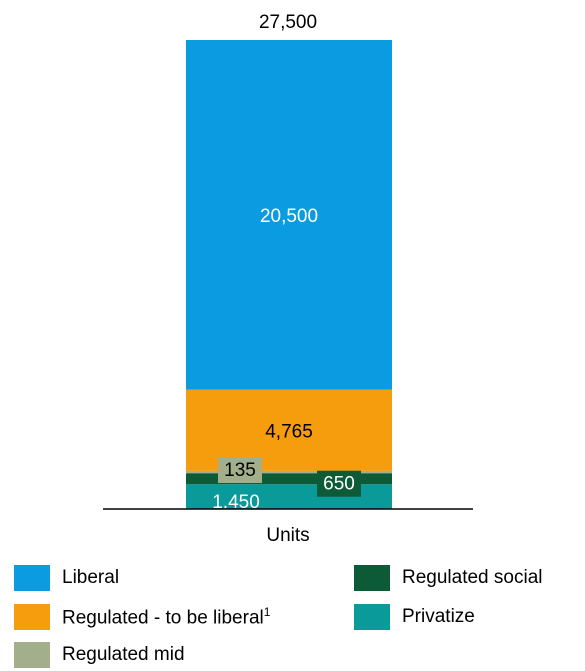 The width and height of the screenshot is (585, 671). What do you see at coordinates (32, 655) in the screenshot?
I see `legend-swatch-regulated-mid` at bounding box center [32, 655].